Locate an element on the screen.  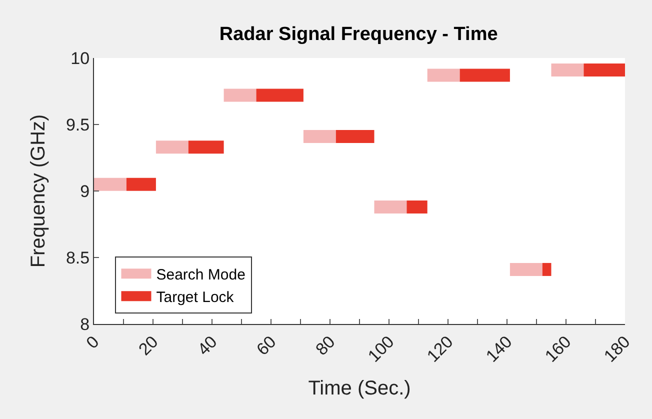
x-tick-label: 120 is located at coordinates (440, 349).